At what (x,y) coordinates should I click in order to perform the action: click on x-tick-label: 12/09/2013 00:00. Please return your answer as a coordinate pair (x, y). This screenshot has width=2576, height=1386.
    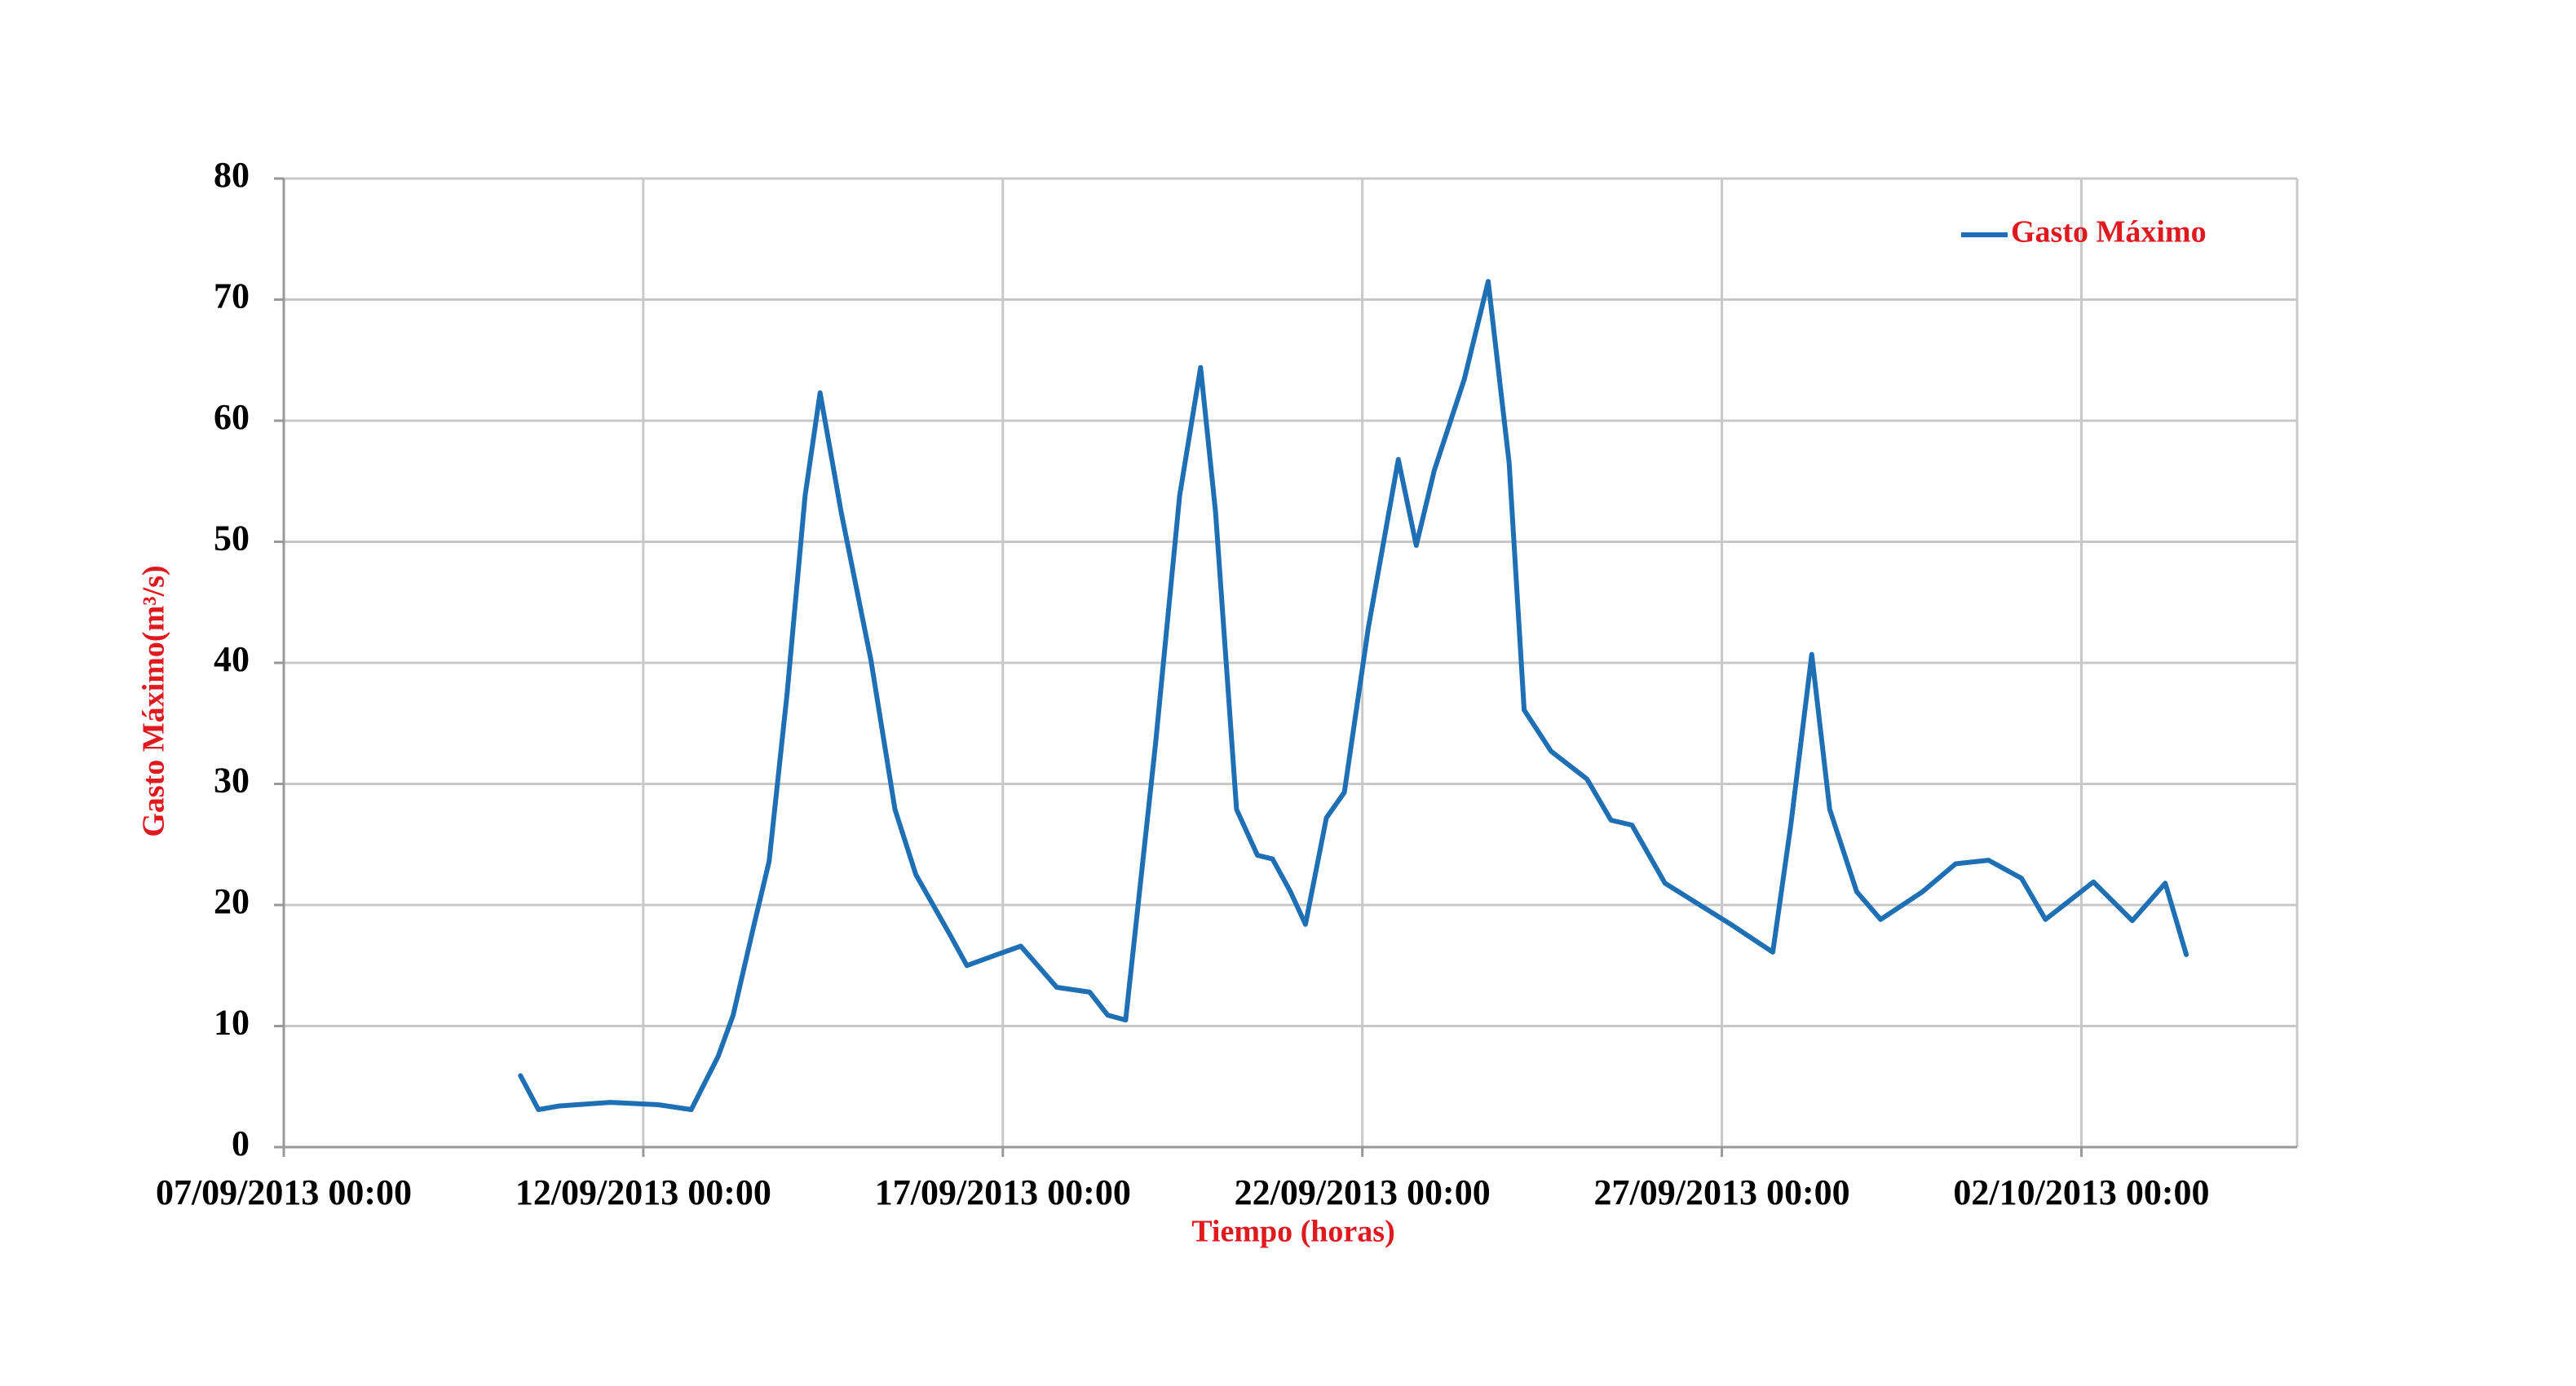
    Looking at the image, I should click on (643, 1192).